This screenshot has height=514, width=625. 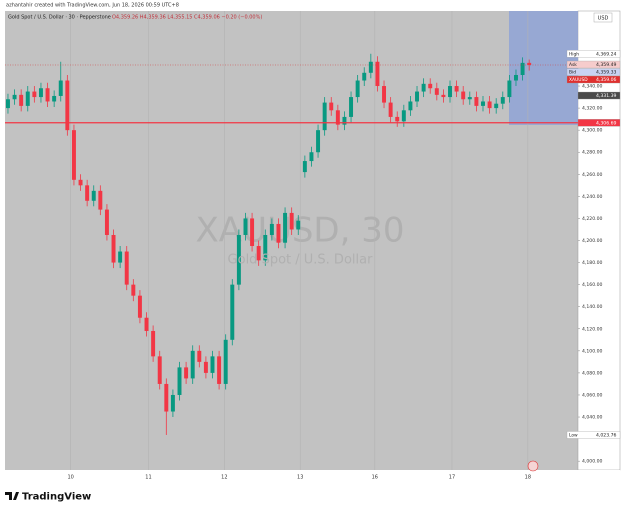 I want to click on y-tick-label: 4,240.00, so click(x=592, y=197).